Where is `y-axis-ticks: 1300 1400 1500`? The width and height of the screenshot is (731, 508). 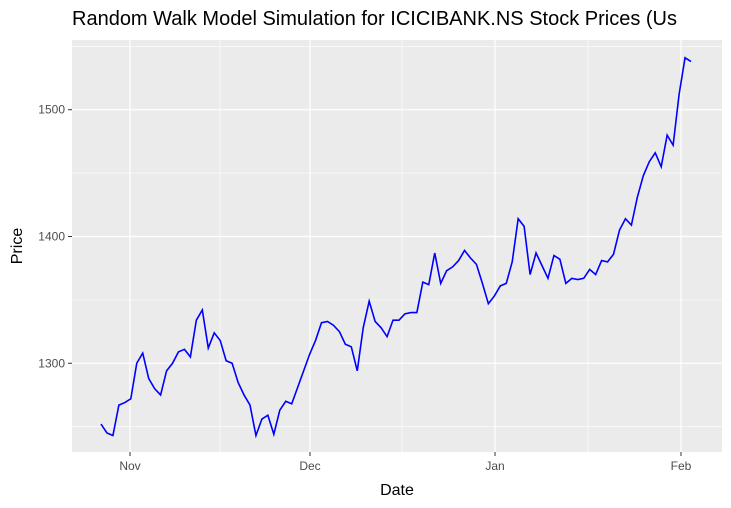 y-axis-ticks: 1300 1400 1500 is located at coordinates (55, 236).